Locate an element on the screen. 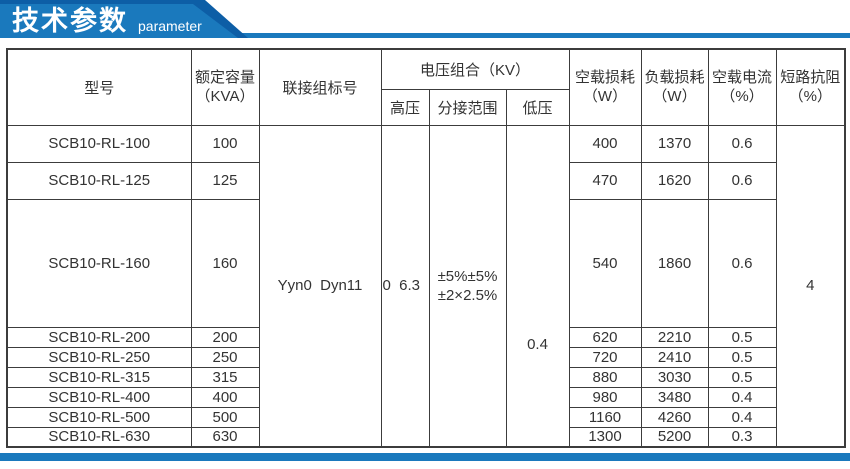 The image size is (850, 469). cell-model: SCB10-RL-250 is located at coordinates (99, 357).